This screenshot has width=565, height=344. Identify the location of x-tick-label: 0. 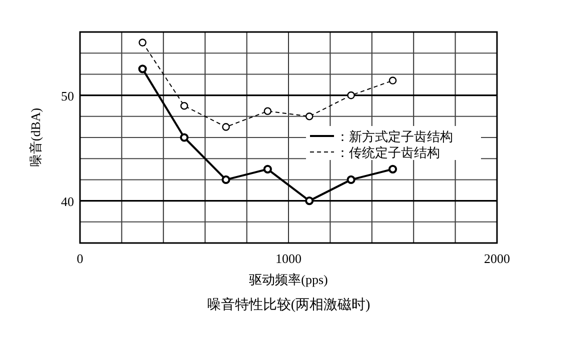
(80, 258).